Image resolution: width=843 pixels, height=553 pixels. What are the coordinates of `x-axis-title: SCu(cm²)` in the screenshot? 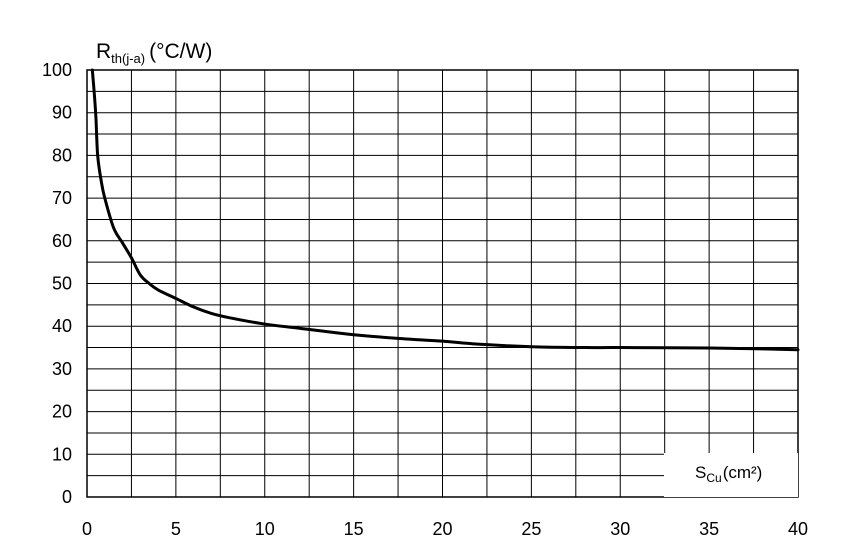 It's located at (728, 474).